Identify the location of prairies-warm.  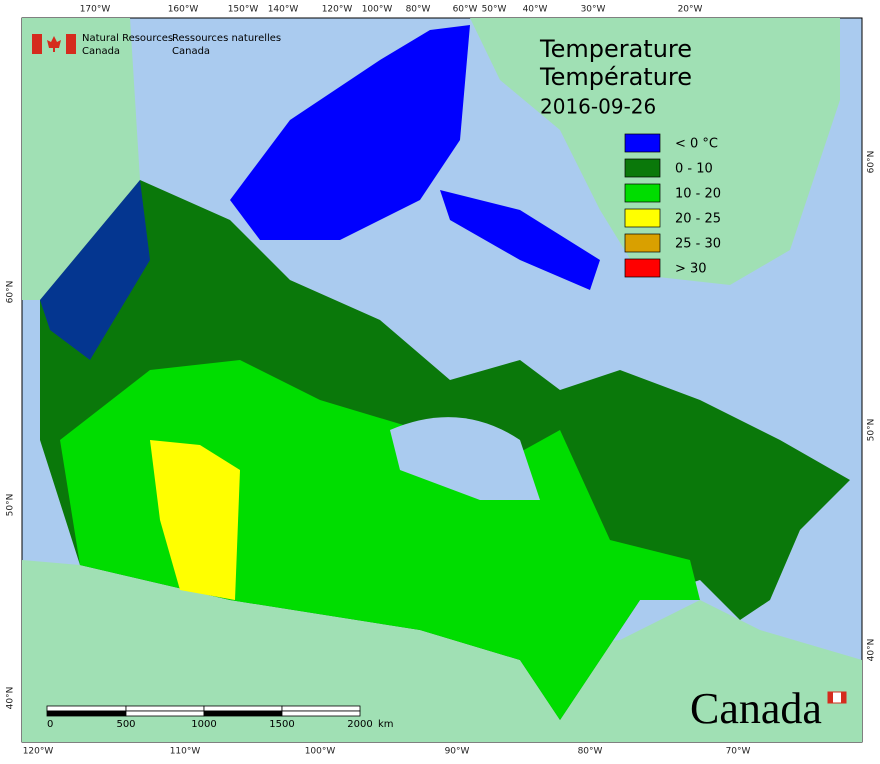
(195, 520).